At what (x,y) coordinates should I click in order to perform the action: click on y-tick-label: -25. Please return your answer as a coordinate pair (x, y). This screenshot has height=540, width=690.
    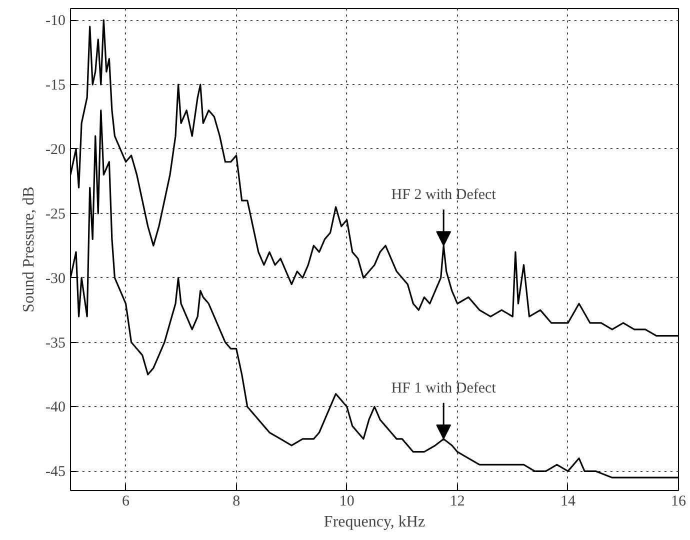
    Looking at the image, I should click on (56, 214).